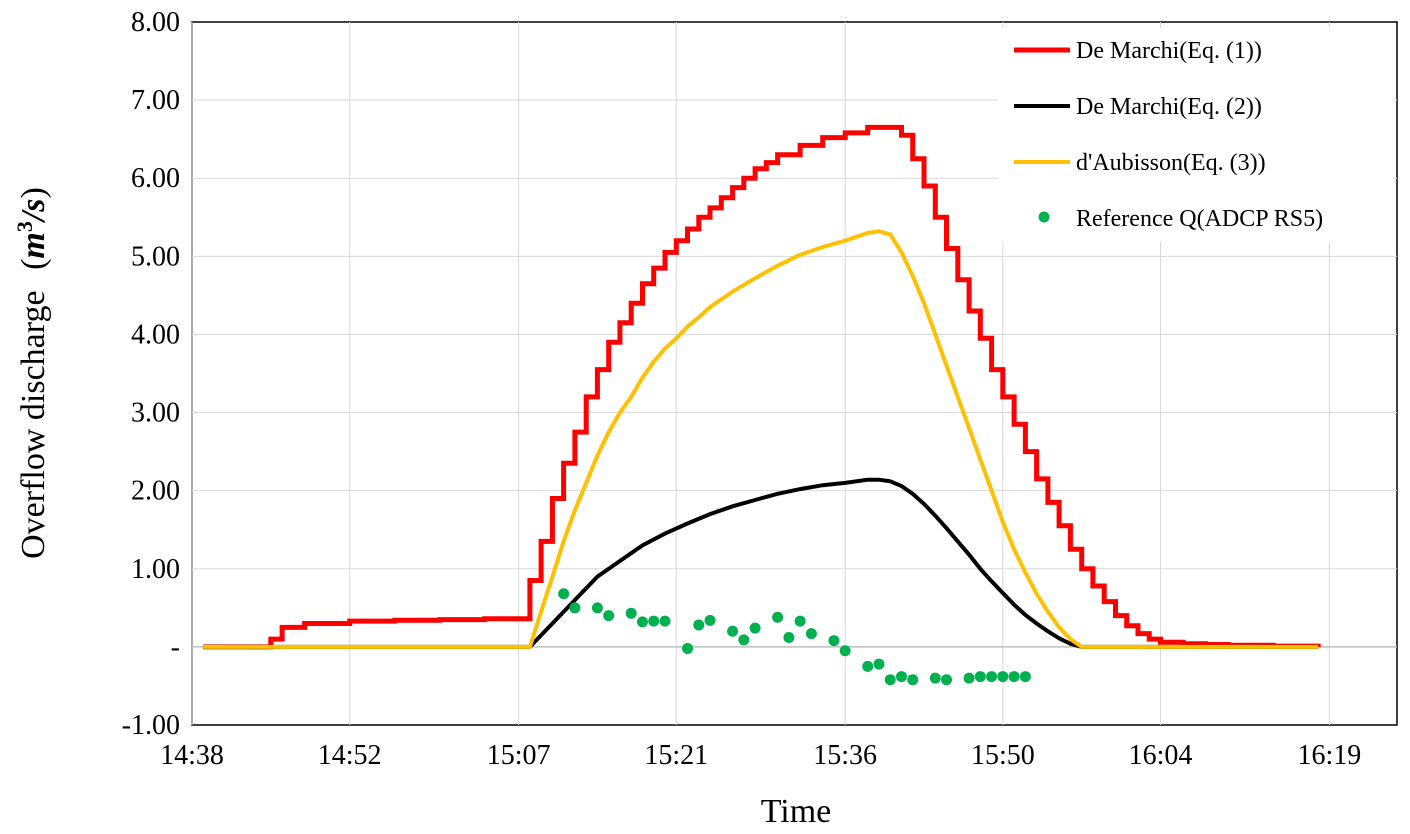  What do you see at coordinates (155, 100) in the screenshot?
I see `y-tick-label: 7.00` at bounding box center [155, 100].